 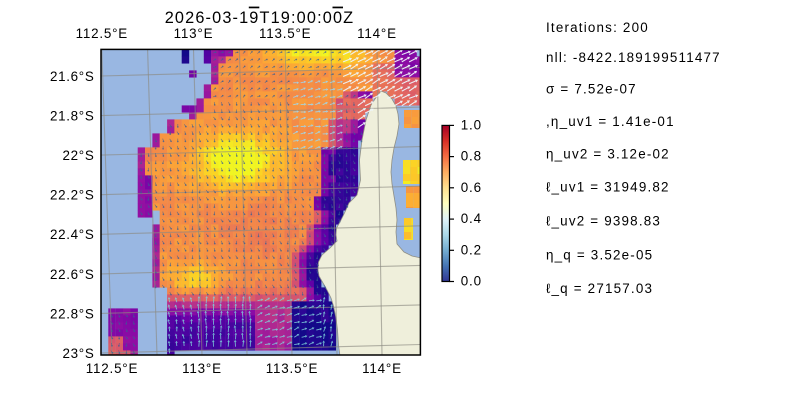 I want to click on svg-text: 21.8°S, so click(x=72, y=116).